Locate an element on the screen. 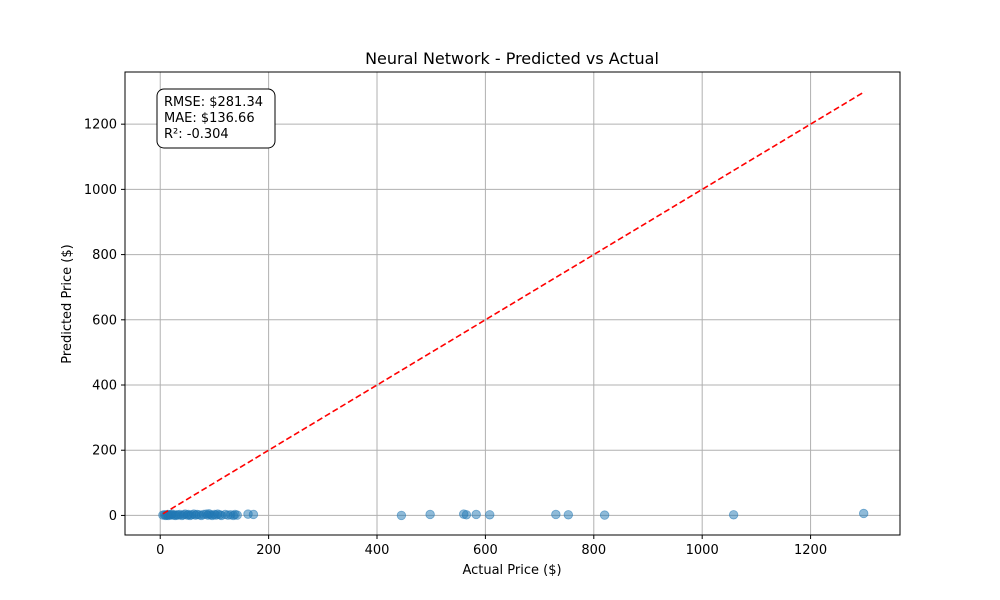  y-tick-label: 0 is located at coordinates (113, 516).